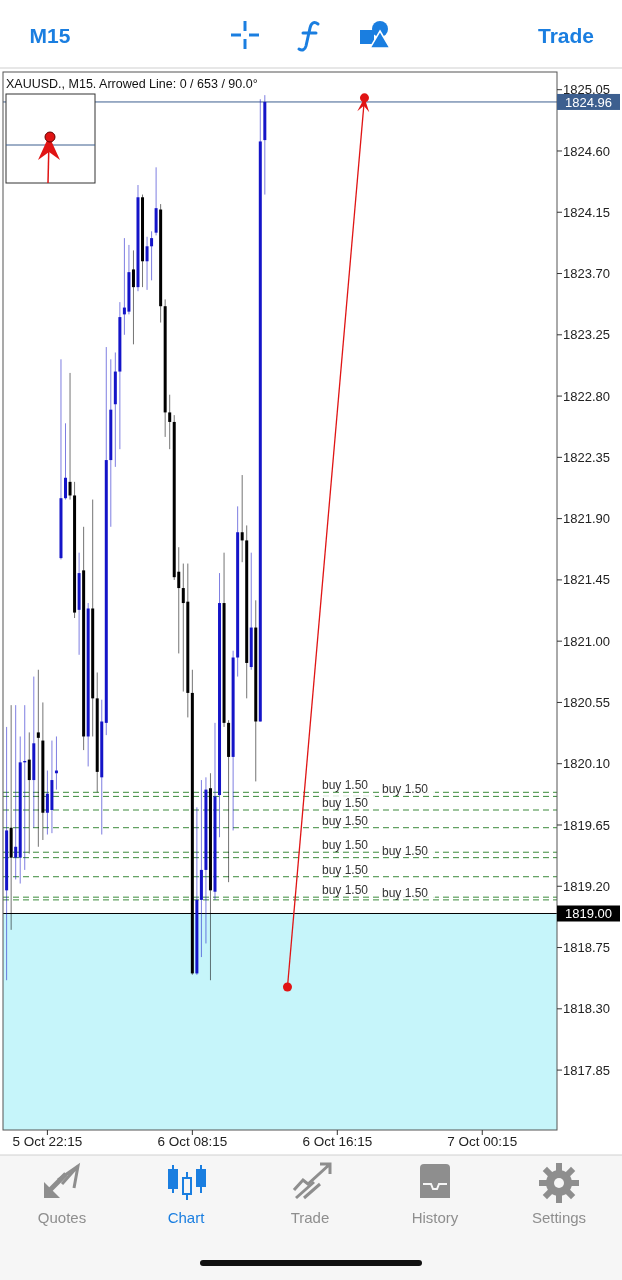 Image resolution: width=622 pixels, height=1280 pixels. What do you see at coordinates (586, 641) in the screenshot?
I see `y-tick-label: 1821.00` at bounding box center [586, 641].